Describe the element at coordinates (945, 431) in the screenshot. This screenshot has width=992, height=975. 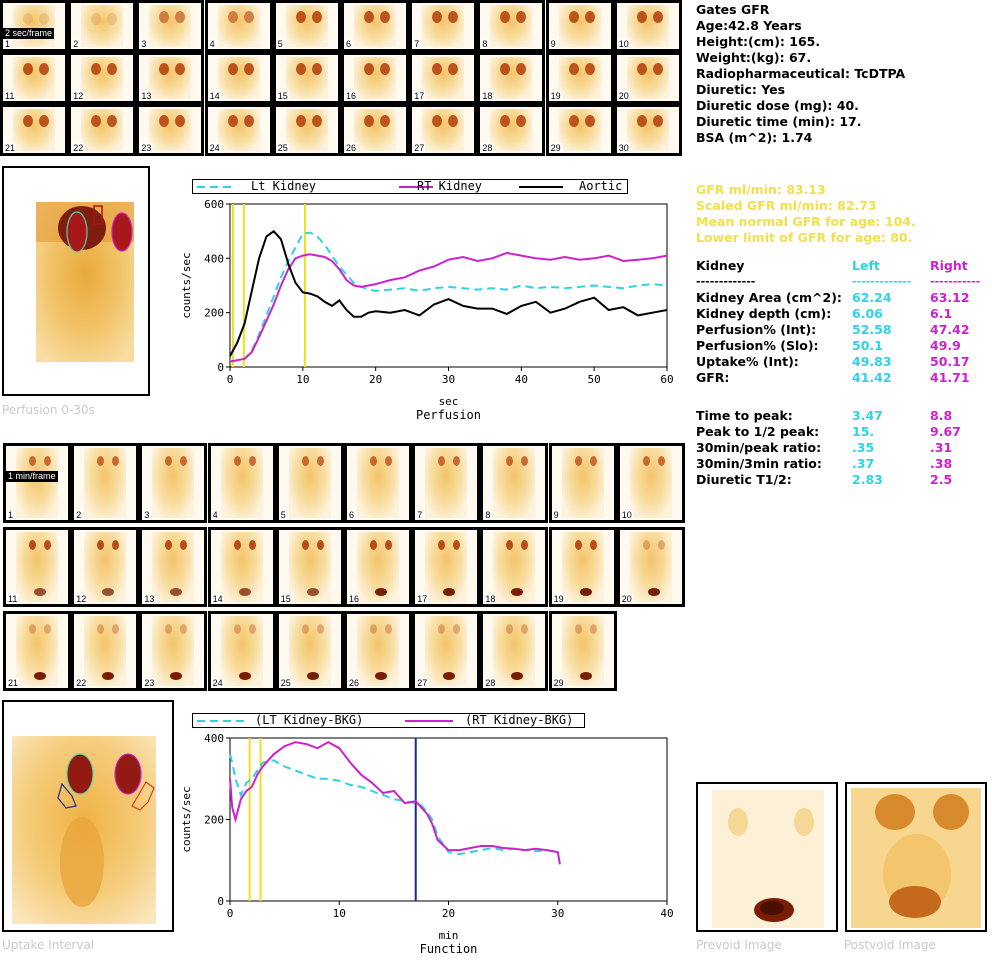
I see `kidney-table-right-value: 9.67` at that location.